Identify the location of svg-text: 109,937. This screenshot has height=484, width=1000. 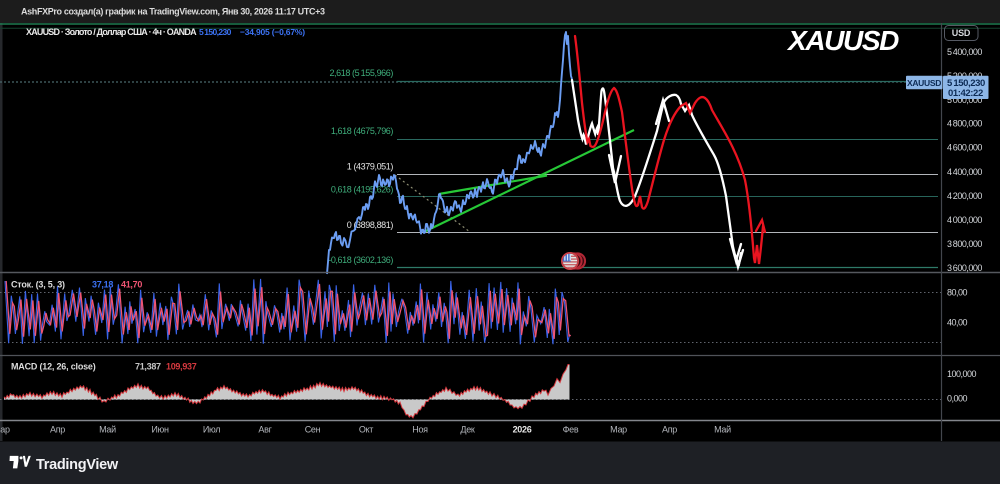
(181, 367).